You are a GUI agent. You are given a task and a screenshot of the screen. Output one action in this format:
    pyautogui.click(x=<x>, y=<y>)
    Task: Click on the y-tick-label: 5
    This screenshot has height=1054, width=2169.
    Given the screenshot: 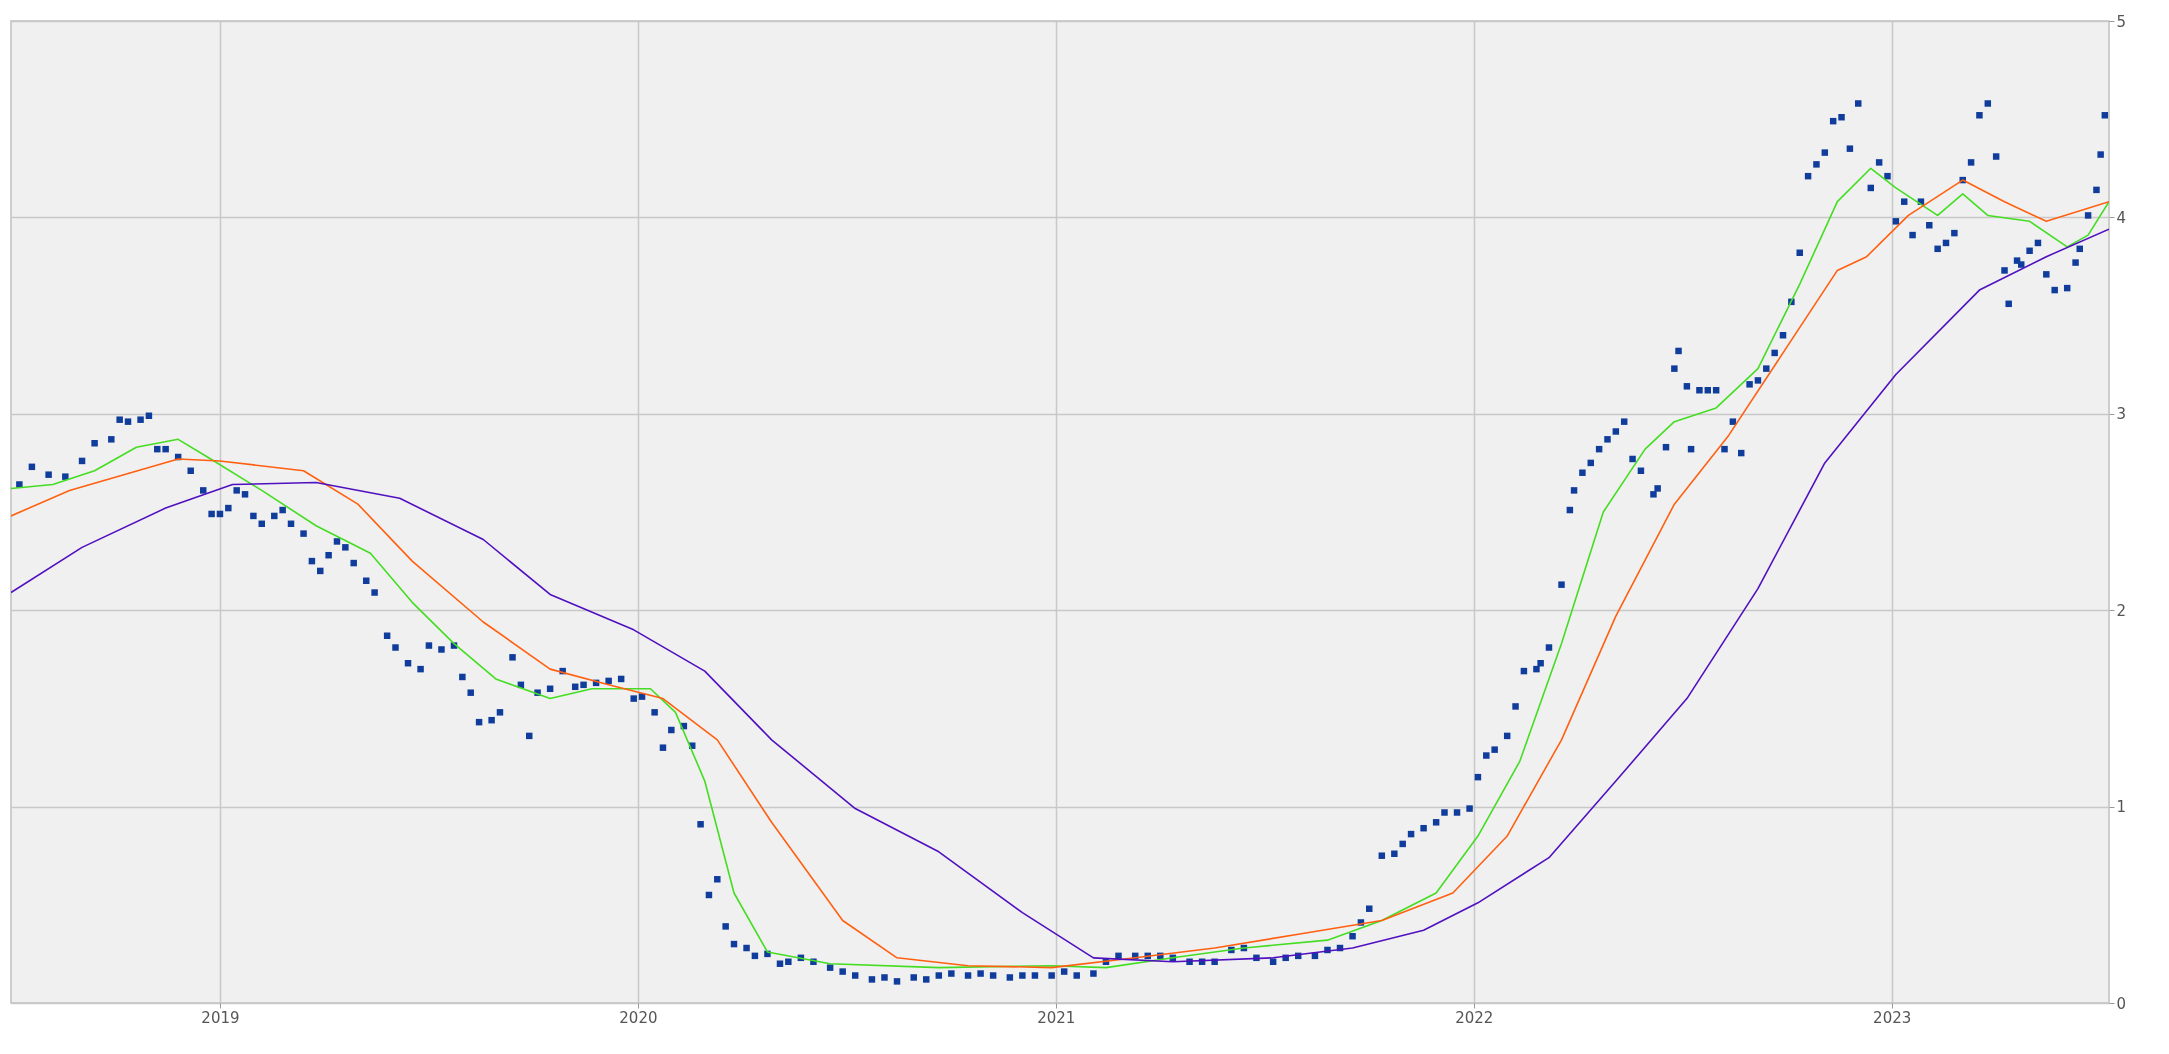 What is the action you would take?
    pyautogui.click(x=2121, y=21)
    